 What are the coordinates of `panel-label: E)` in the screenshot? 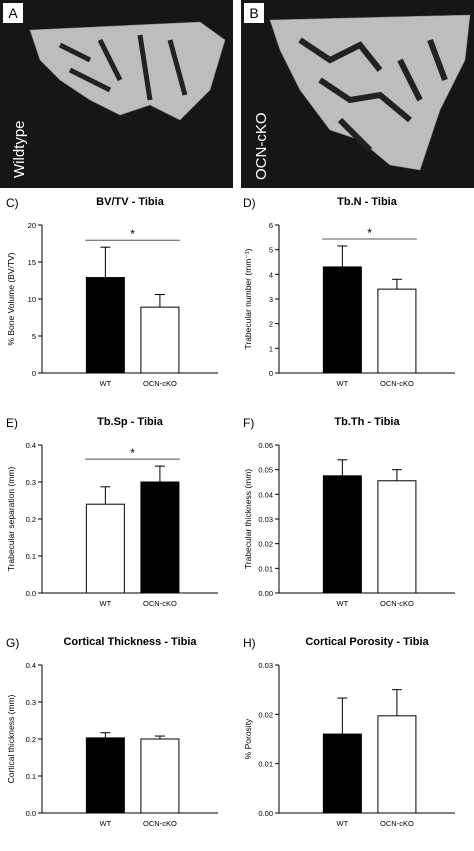 It's located at (12, 423).